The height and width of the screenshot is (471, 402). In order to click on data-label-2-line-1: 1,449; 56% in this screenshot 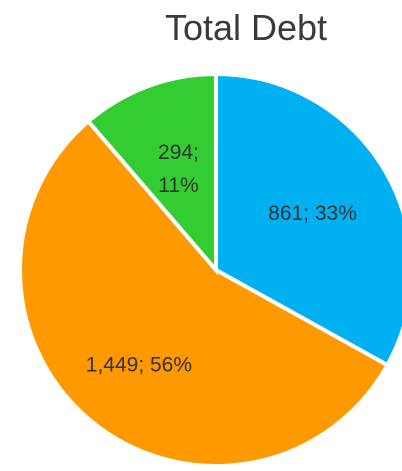, I will do `click(139, 365)`.